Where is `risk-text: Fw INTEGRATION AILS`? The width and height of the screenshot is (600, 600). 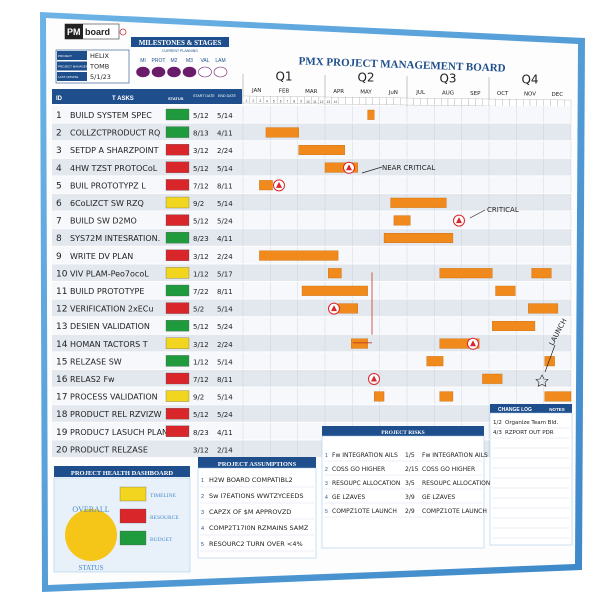 risk-text: Fw INTEGRATION AILS is located at coordinates (365, 455).